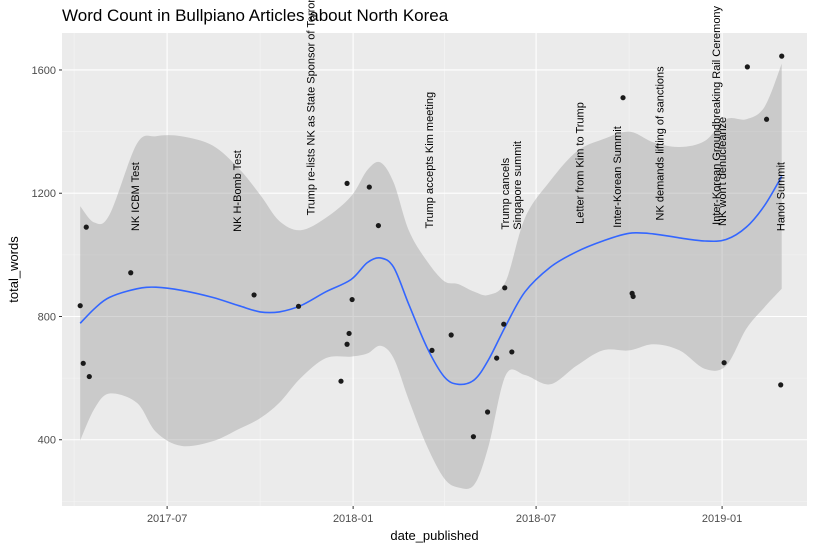 The image size is (816, 550). I want to click on event-label: Singapore summit, so click(518, 185).